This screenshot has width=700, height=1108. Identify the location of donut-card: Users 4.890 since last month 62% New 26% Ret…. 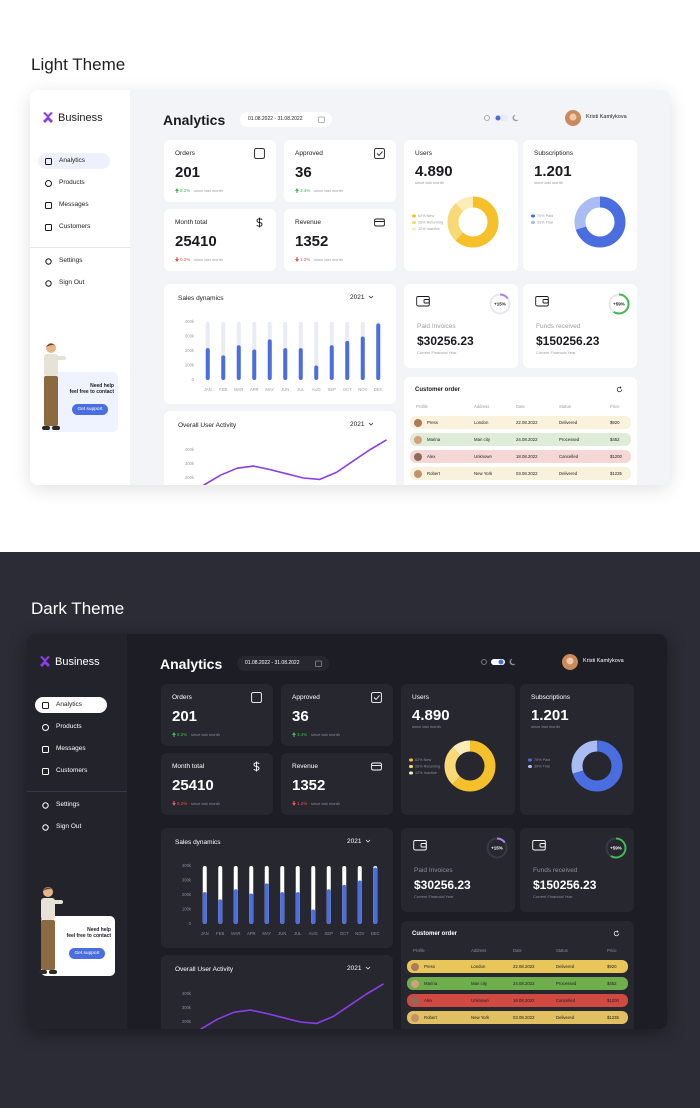
(461, 205).